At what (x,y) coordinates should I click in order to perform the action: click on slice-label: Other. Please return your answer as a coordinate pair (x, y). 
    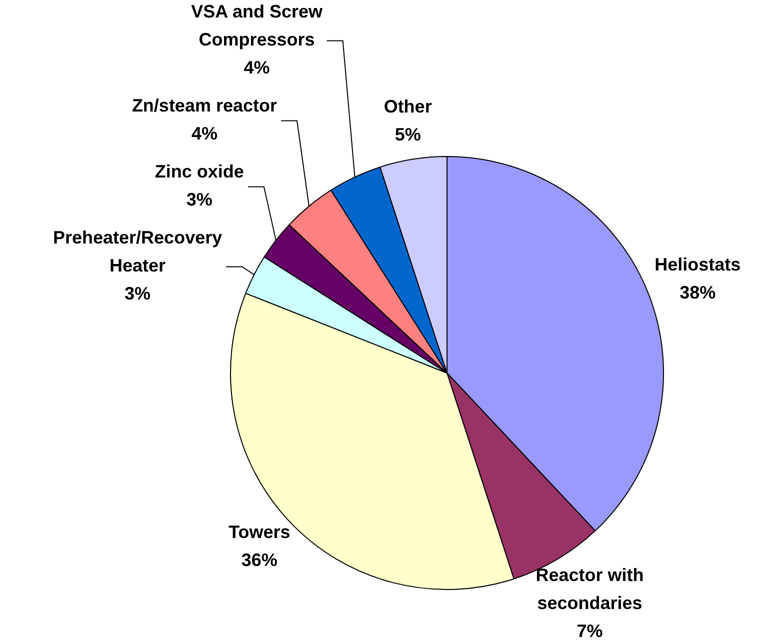
    Looking at the image, I should click on (408, 106).